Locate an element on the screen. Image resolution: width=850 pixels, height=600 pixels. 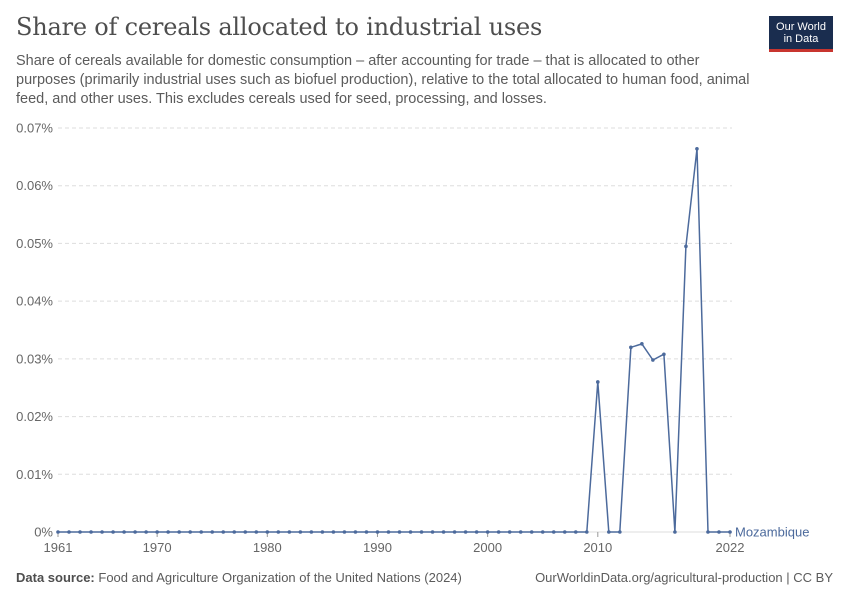
y-tick-label: 0.04% is located at coordinates (34, 301).